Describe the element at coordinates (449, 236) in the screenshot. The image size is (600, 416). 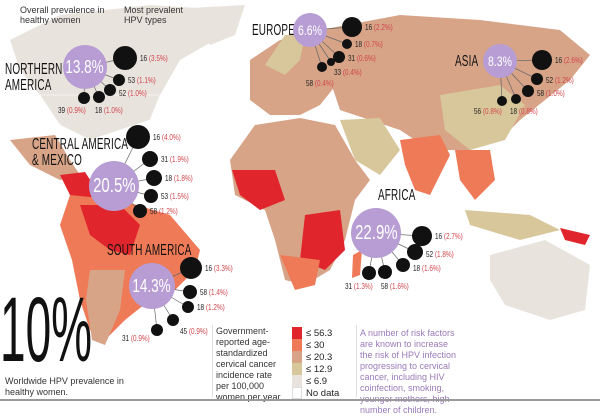
I see `hpv-type-label: 16 (2.7%)` at that location.